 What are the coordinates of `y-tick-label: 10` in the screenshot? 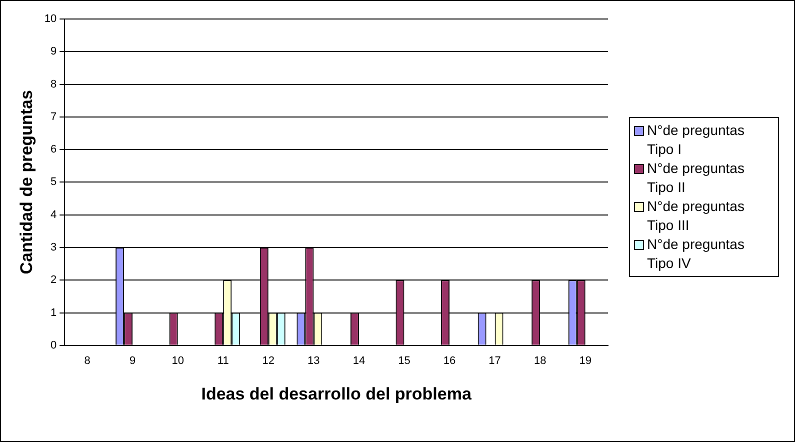 It's located at (50, 19).